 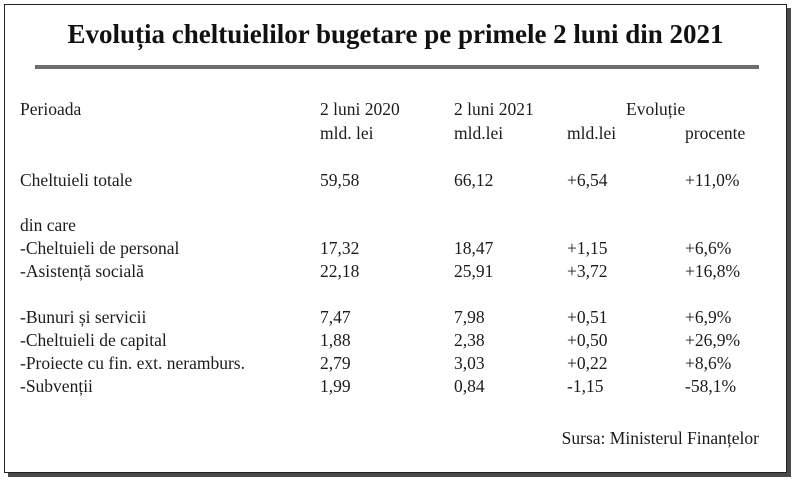 What do you see at coordinates (397, 67) in the screenshot?
I see `title-divider` at bounding box center [397, 67].